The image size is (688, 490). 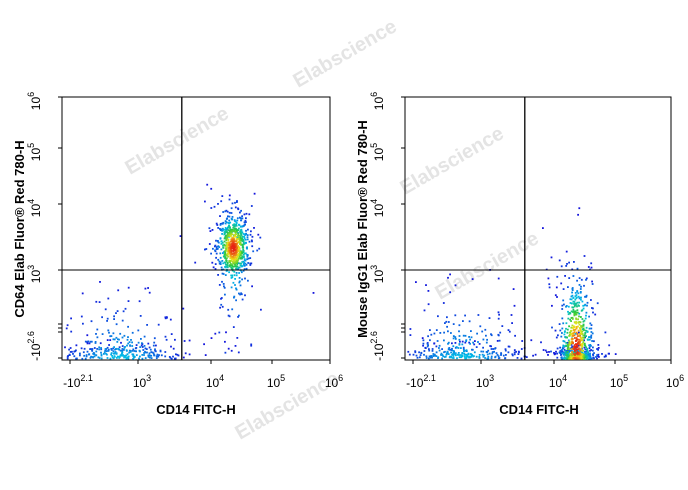 I want to click on y-tick-label: 106, so click(x=34, y=101).